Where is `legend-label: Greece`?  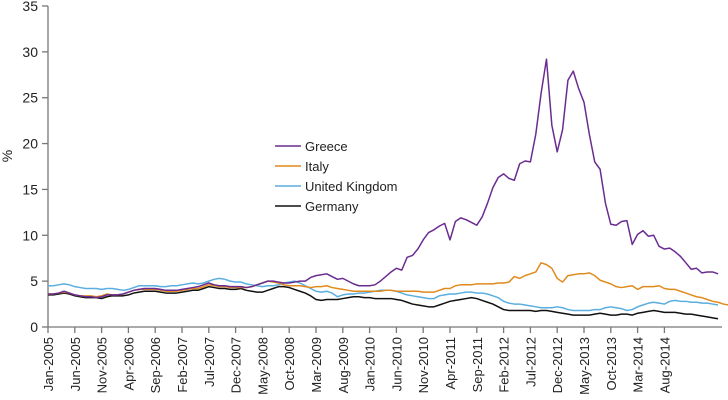
legend-label: Greece is located at coordinates (326, 146).